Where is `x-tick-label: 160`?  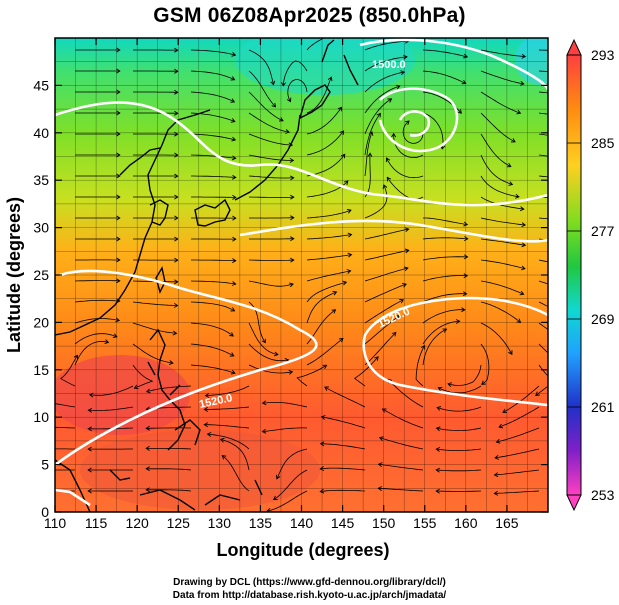 x-tick-label: 160 is located at coordinates (466, 523).